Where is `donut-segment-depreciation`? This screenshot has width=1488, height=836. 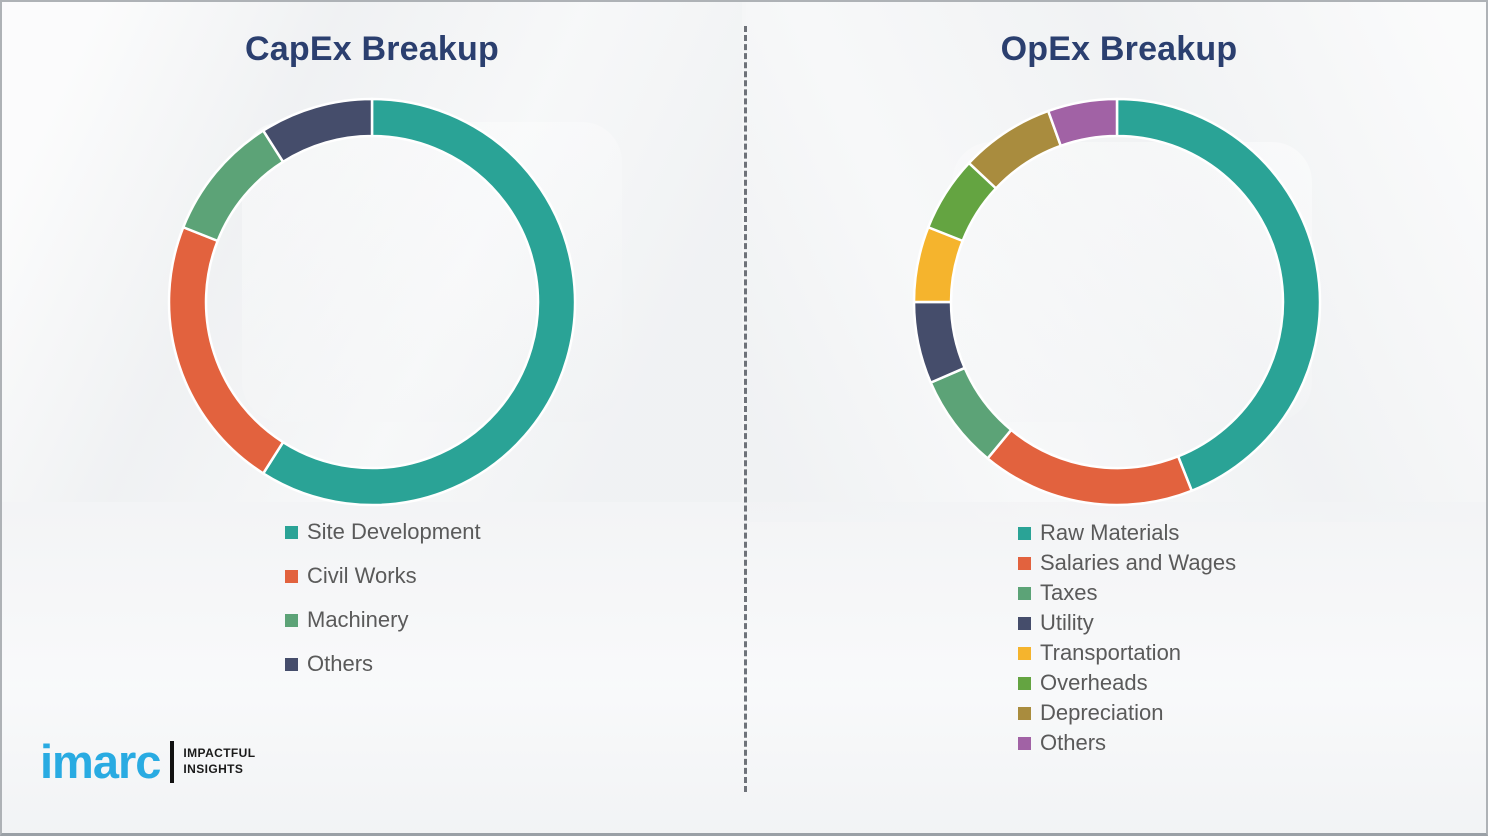 donut-segment-depreciation is located at coordinates (1015, 149).